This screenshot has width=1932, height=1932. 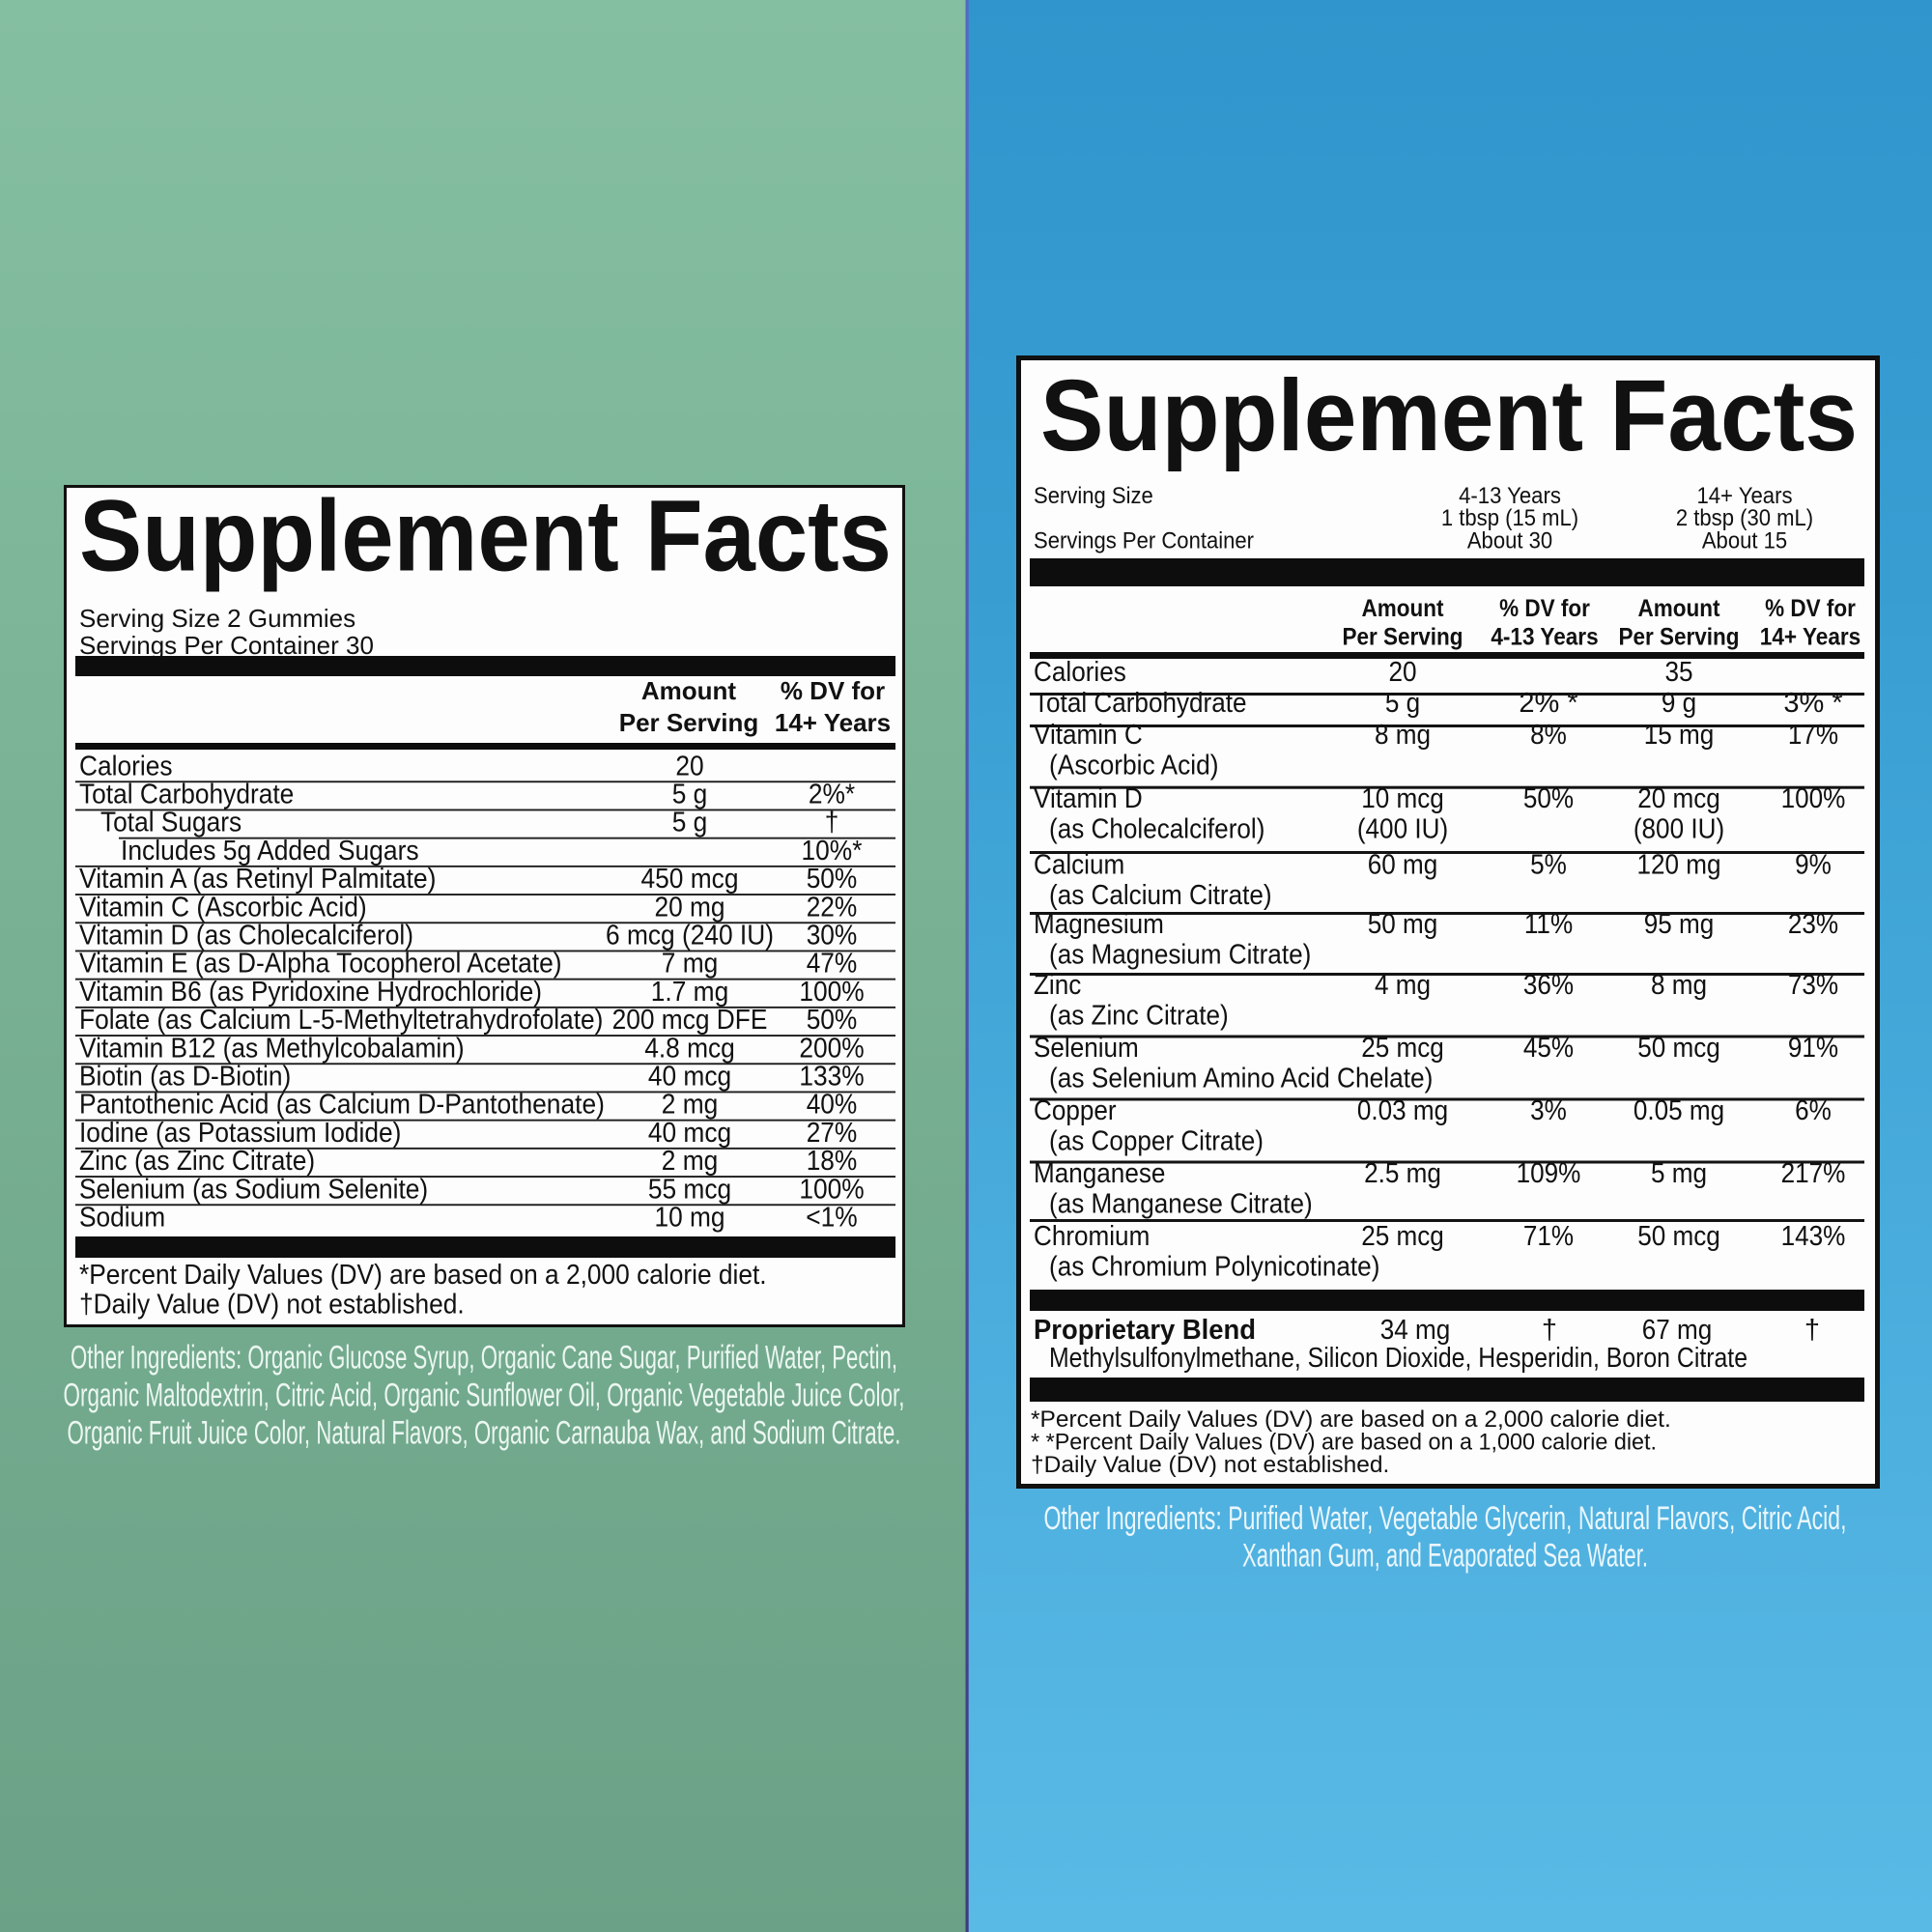 What do you see at coordinates (1144, 541) in the screenshot?
I see `svg-text: Servings Per Container` at bounding box center [1144, 541].